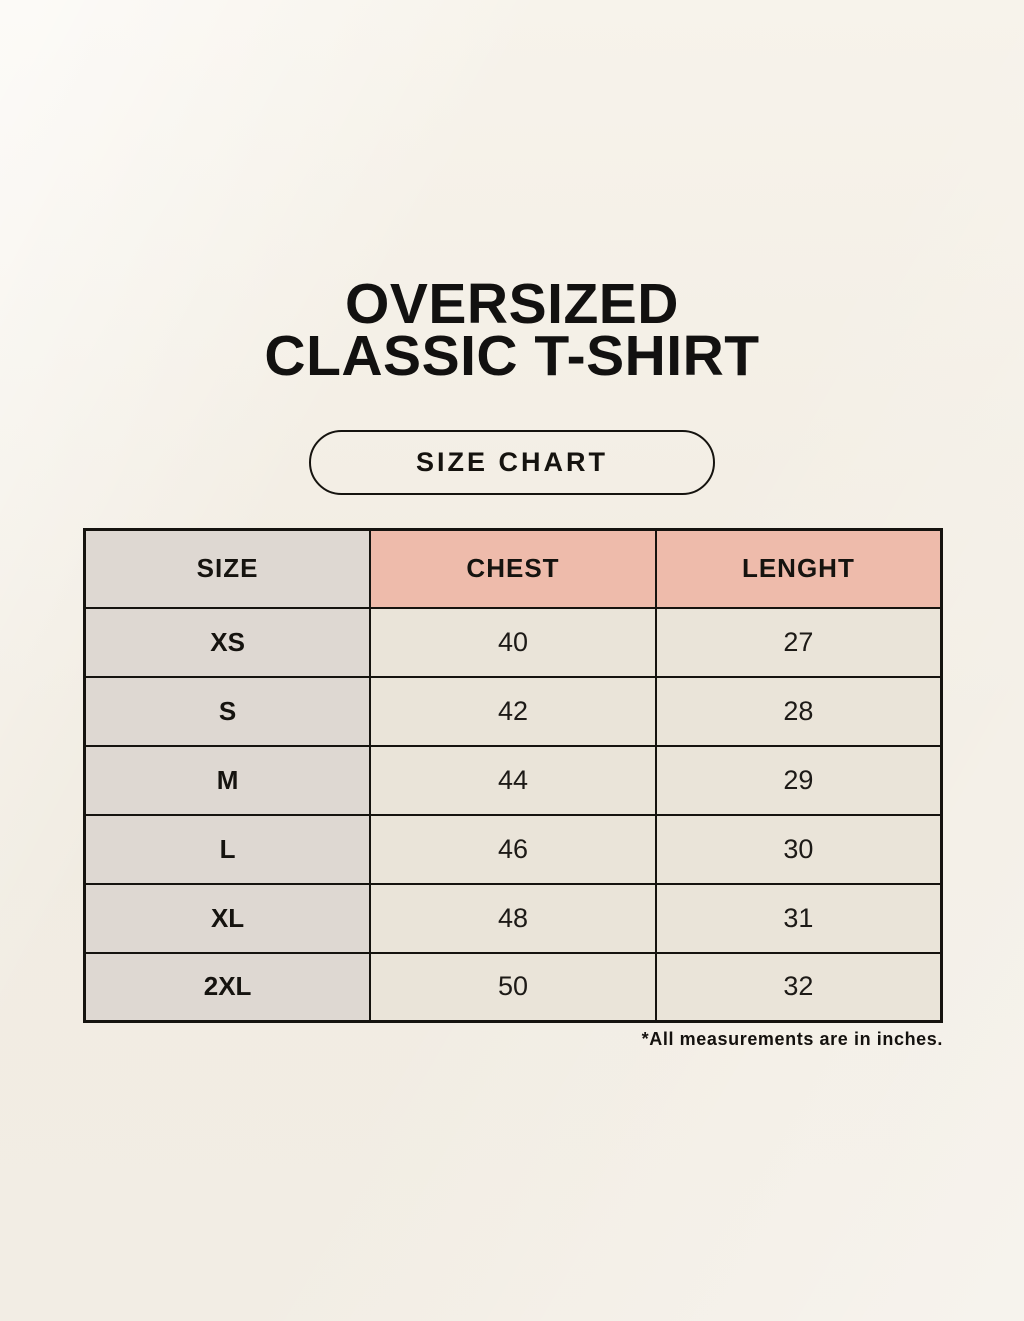 The width and height of the screenshot is (1024, 1321). I want to click on product-title-line-2: CLASSIC T-SHIRT, so click(512, 356).